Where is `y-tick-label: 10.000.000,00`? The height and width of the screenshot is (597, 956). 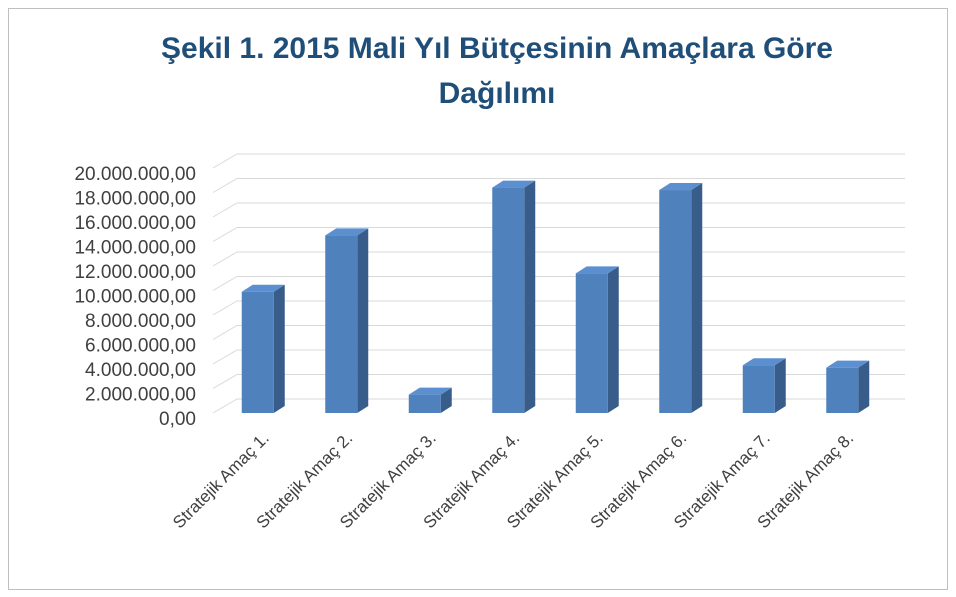 y-tick-label: 10.000.000,00 is located at coordinates (135, 297).